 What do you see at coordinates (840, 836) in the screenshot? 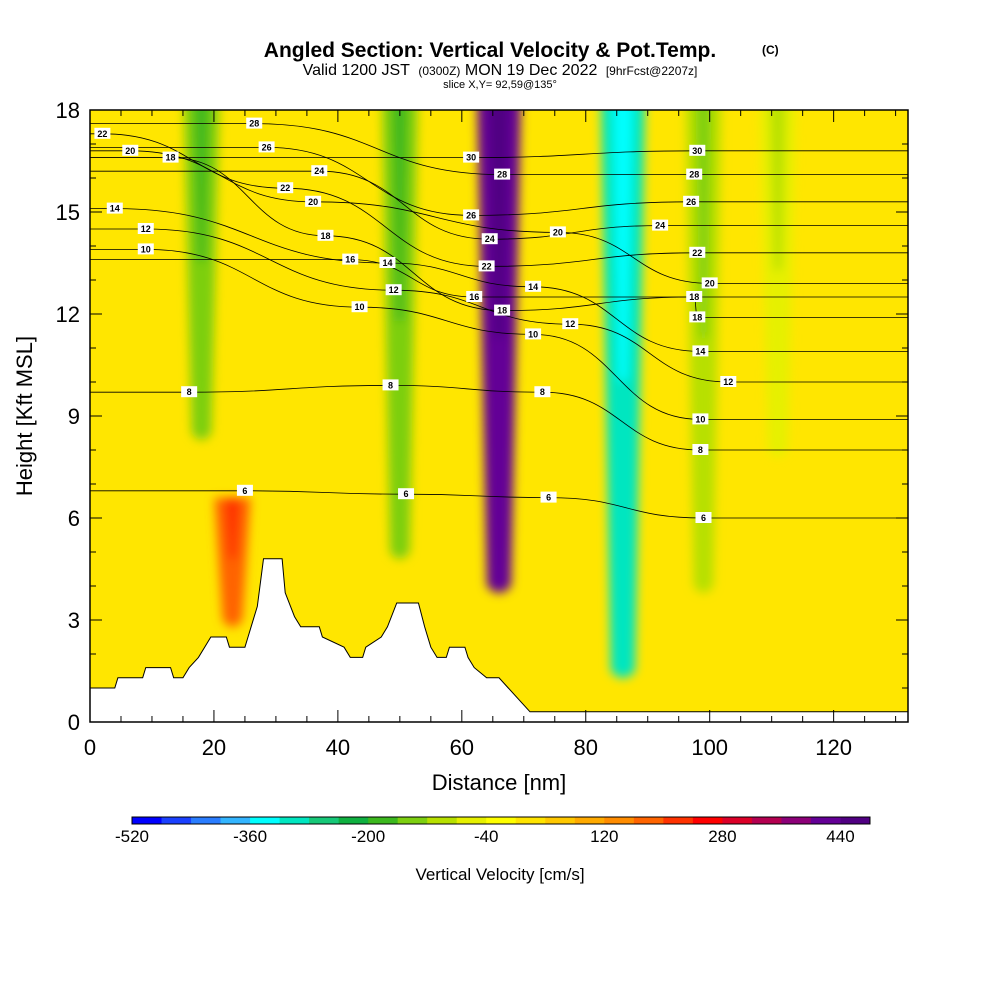
I see `colorbar-tick-label: 440` at bounding box center [840, 836].